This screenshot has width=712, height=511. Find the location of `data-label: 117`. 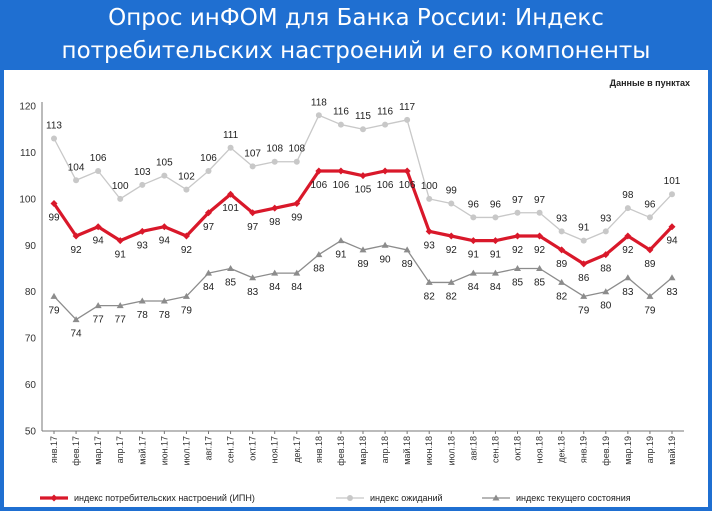

data-label: 117 is located at coordinates (407, 107).